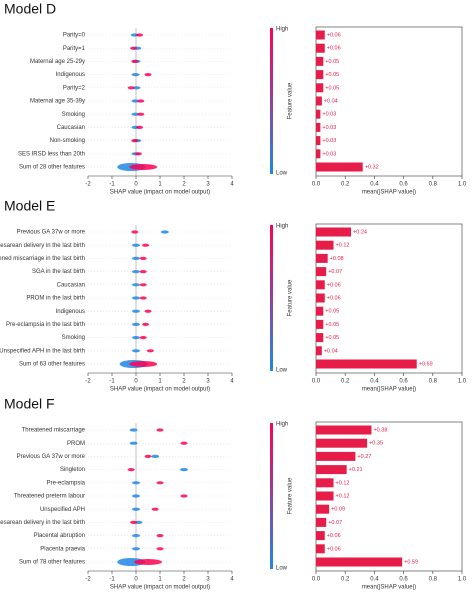  Describe the element at coordinates (59, 536) in the screenshot. I see `feature-label: Placental abruption` at that location.